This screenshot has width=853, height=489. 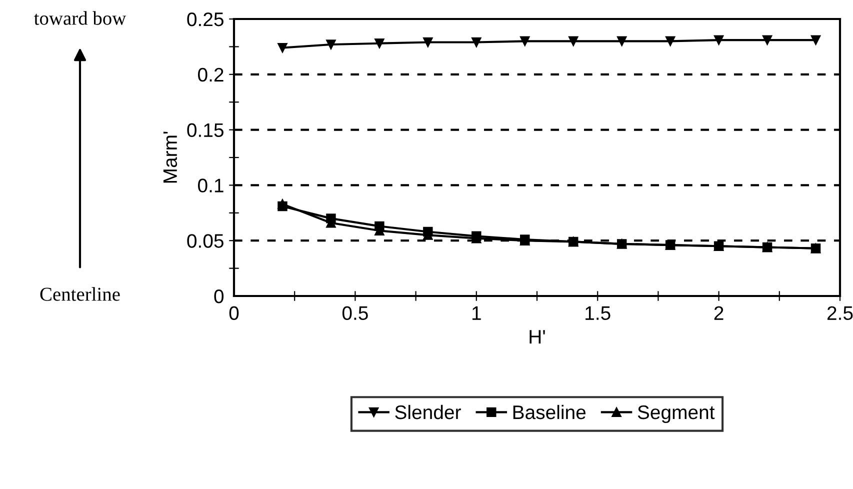 I want to click on legend-label: Segment, so click(x=676, y=414).